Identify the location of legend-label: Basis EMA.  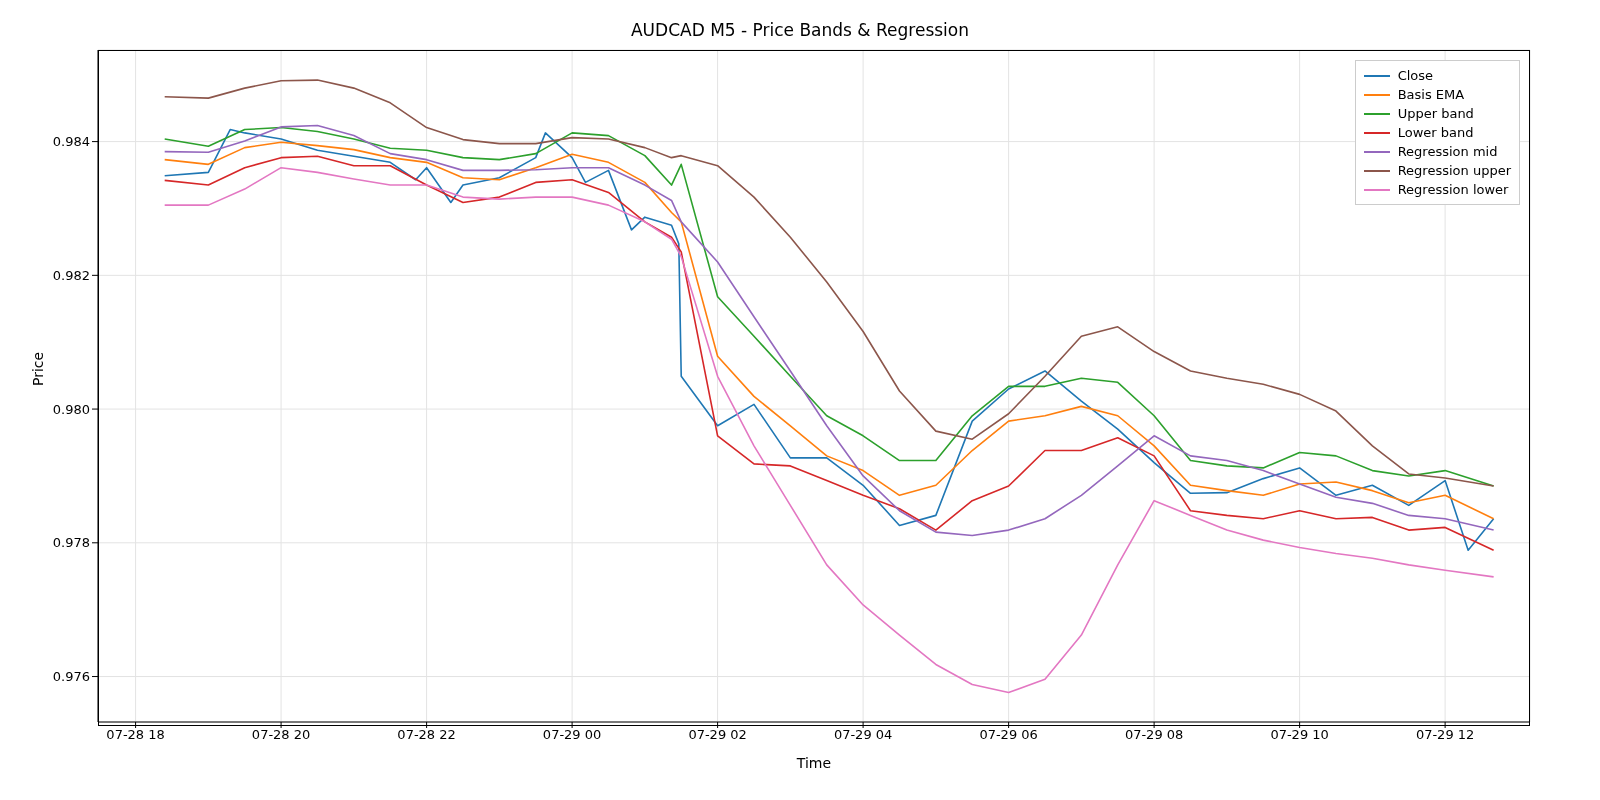
(1431, 95).